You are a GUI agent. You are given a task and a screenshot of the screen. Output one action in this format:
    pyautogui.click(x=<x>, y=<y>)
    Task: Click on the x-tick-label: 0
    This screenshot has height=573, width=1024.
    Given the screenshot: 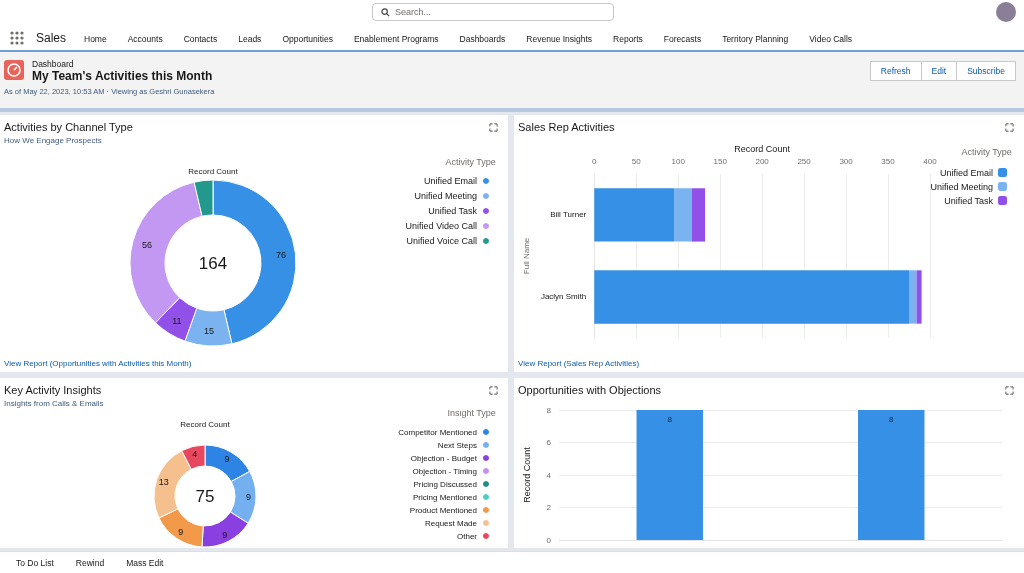 What is the action you would take?
    pyautogui.click(x=595, y=162)
    